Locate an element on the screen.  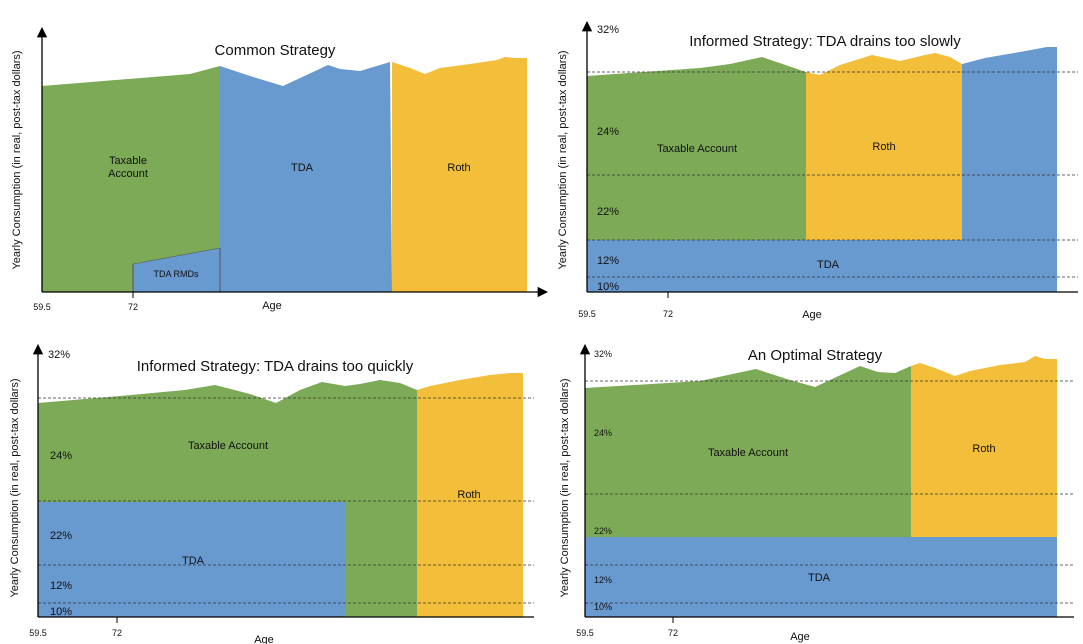
tda-top-area is located at coordinates (1009, 143).